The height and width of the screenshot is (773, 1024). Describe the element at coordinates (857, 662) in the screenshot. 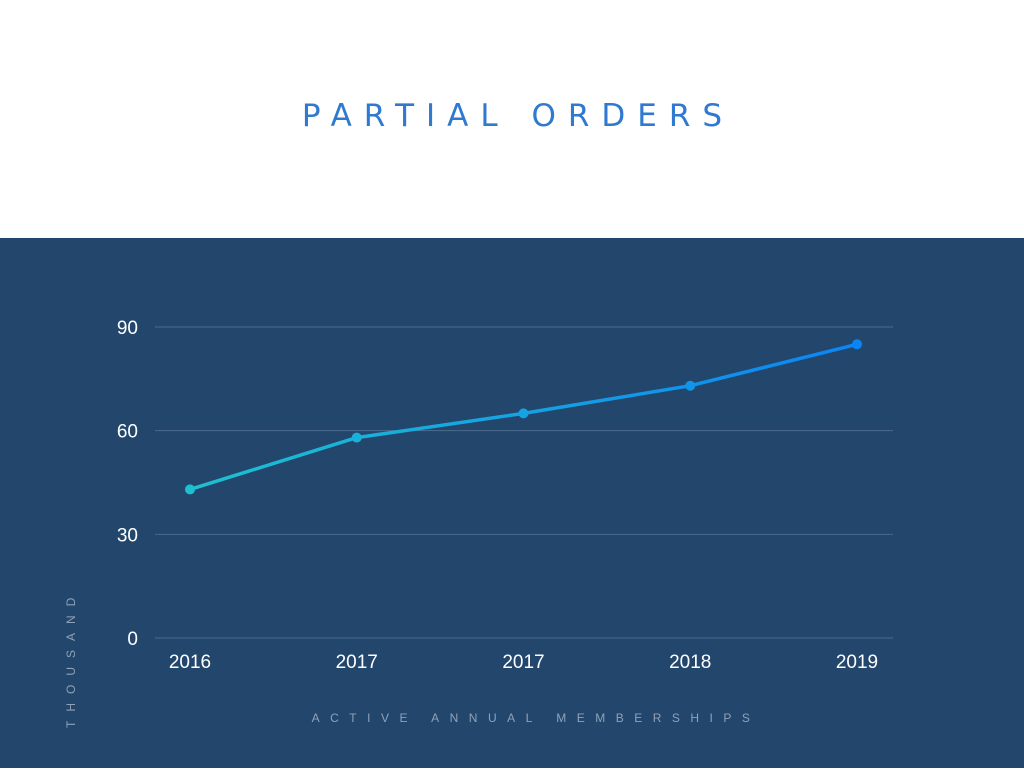

I see `x-tick-label: 2019` at that location.